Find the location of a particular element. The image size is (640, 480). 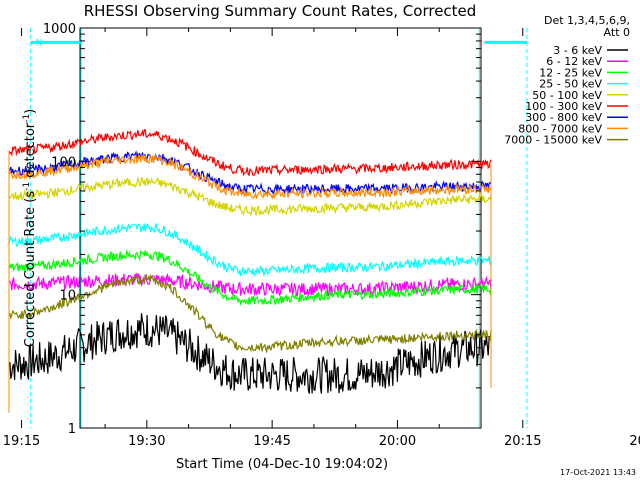

legend-label: 800 - 7000 keV is located at coordinates (560, 128).